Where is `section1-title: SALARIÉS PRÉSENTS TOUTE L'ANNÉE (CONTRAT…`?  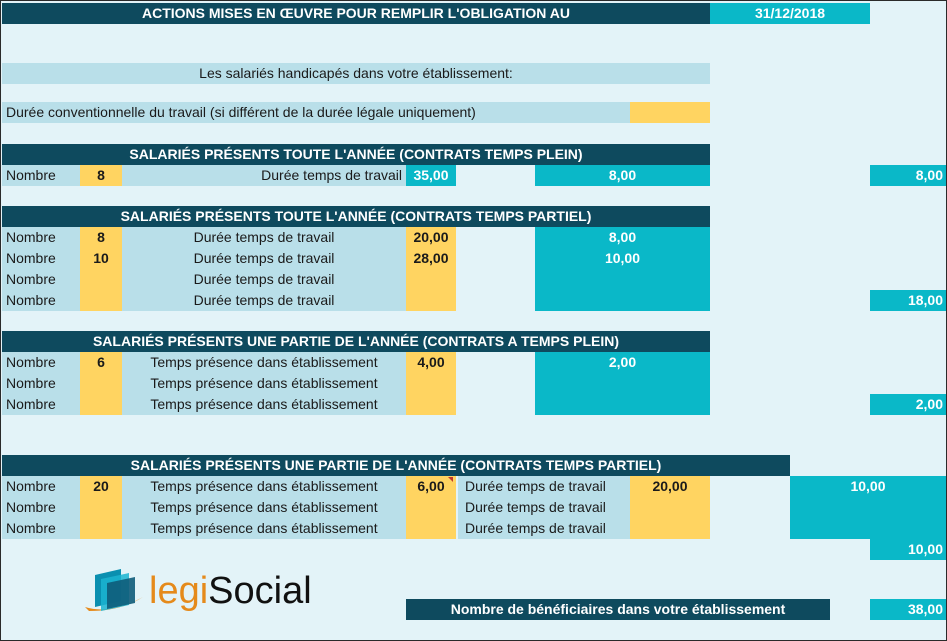
section1-title: SALARIÉS PRÉSENTS TOUTE L'ANNÉE (CONTRAT… is located at coordinates (356, 154).